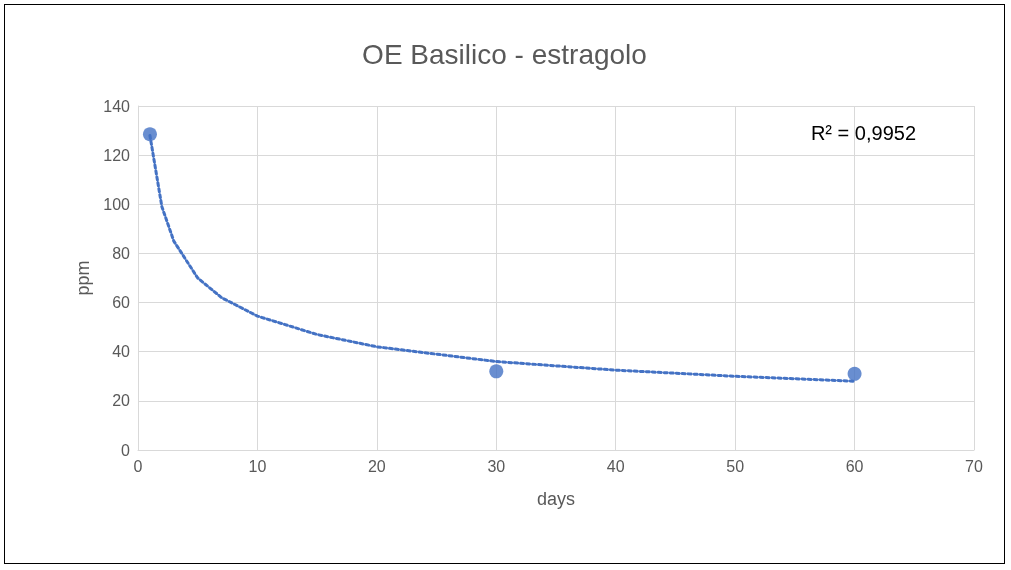 The width and height of the screenshot is (1011, 570). I want to click on y-tick-label: 20, so click(121, 401).